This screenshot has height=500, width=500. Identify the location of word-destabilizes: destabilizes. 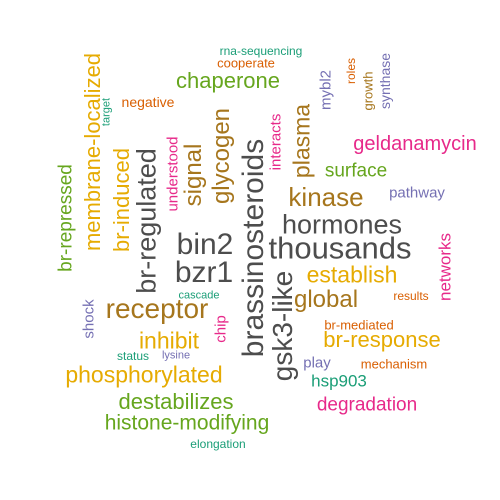
(176, 401).